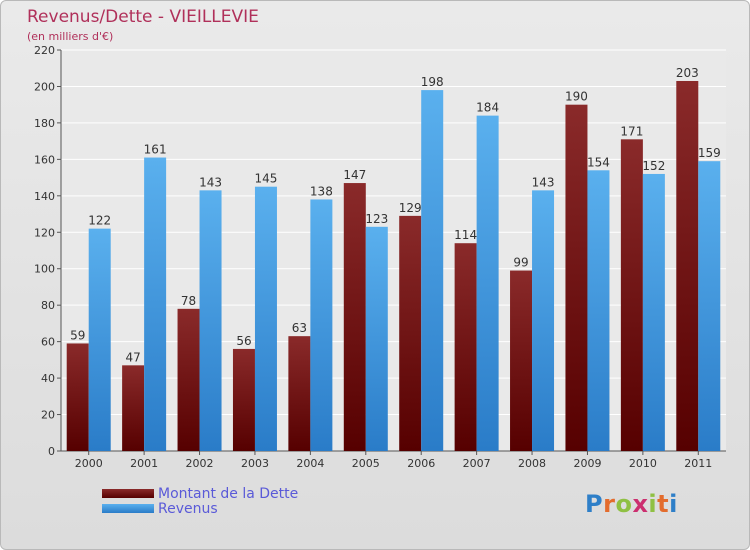 The width and height of the screenshot is (750, 550). What do you see at coordinates (99, 221) in the screenshot?
I see `data-label-revenus-2000: 122` at bounding box center [99, 221].